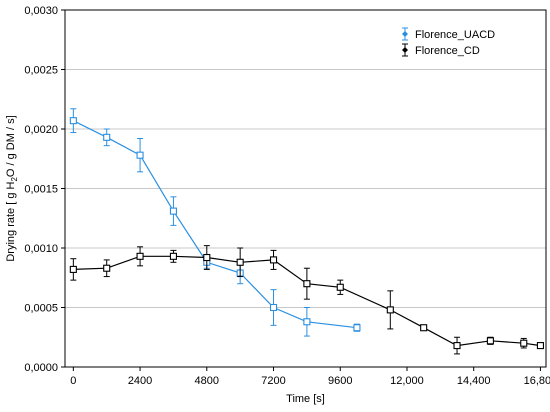  I want to click on y-axis-title: Drying rate [ g H2O / g DM / s], so click(12, 188).